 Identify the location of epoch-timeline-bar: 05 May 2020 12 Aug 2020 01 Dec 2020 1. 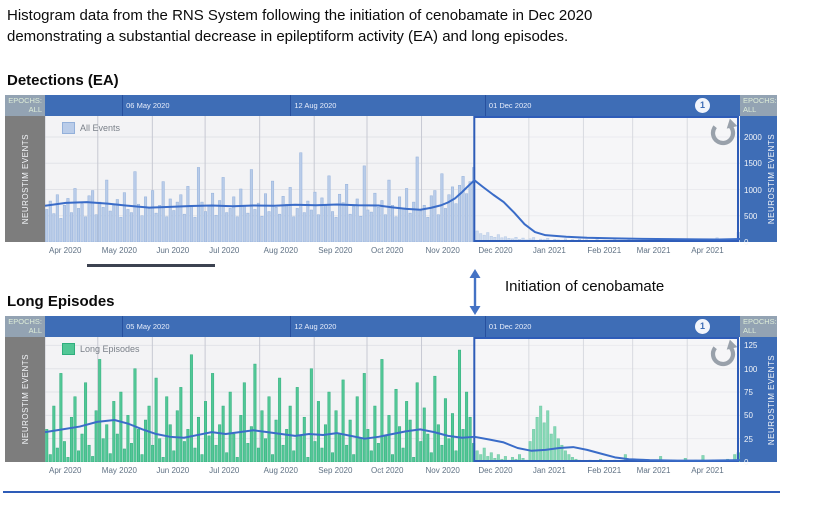
(392, 326).